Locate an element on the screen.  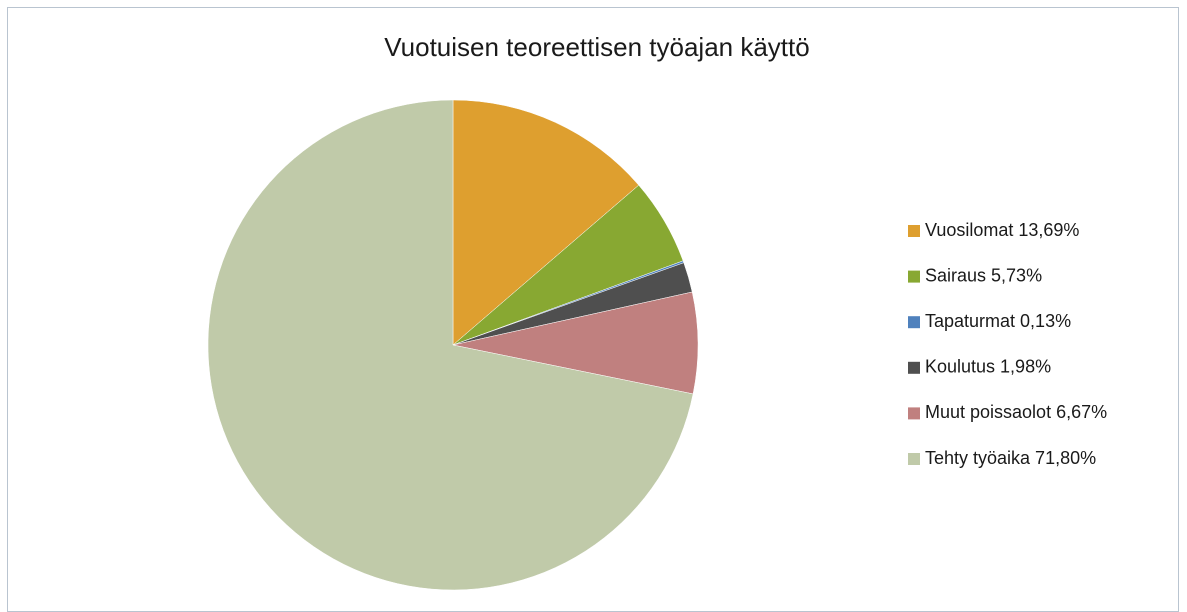
legend-label: Koulutus 1,98% is located at coordinates (988, 367).